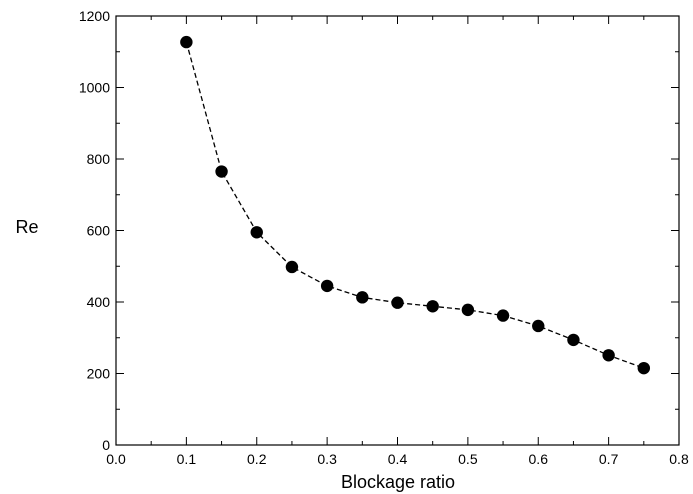  What do you see at coordinates (327, 459) in the screenshot?
I see `x-tick-label: 0.3` at bounding box center [327, 459].